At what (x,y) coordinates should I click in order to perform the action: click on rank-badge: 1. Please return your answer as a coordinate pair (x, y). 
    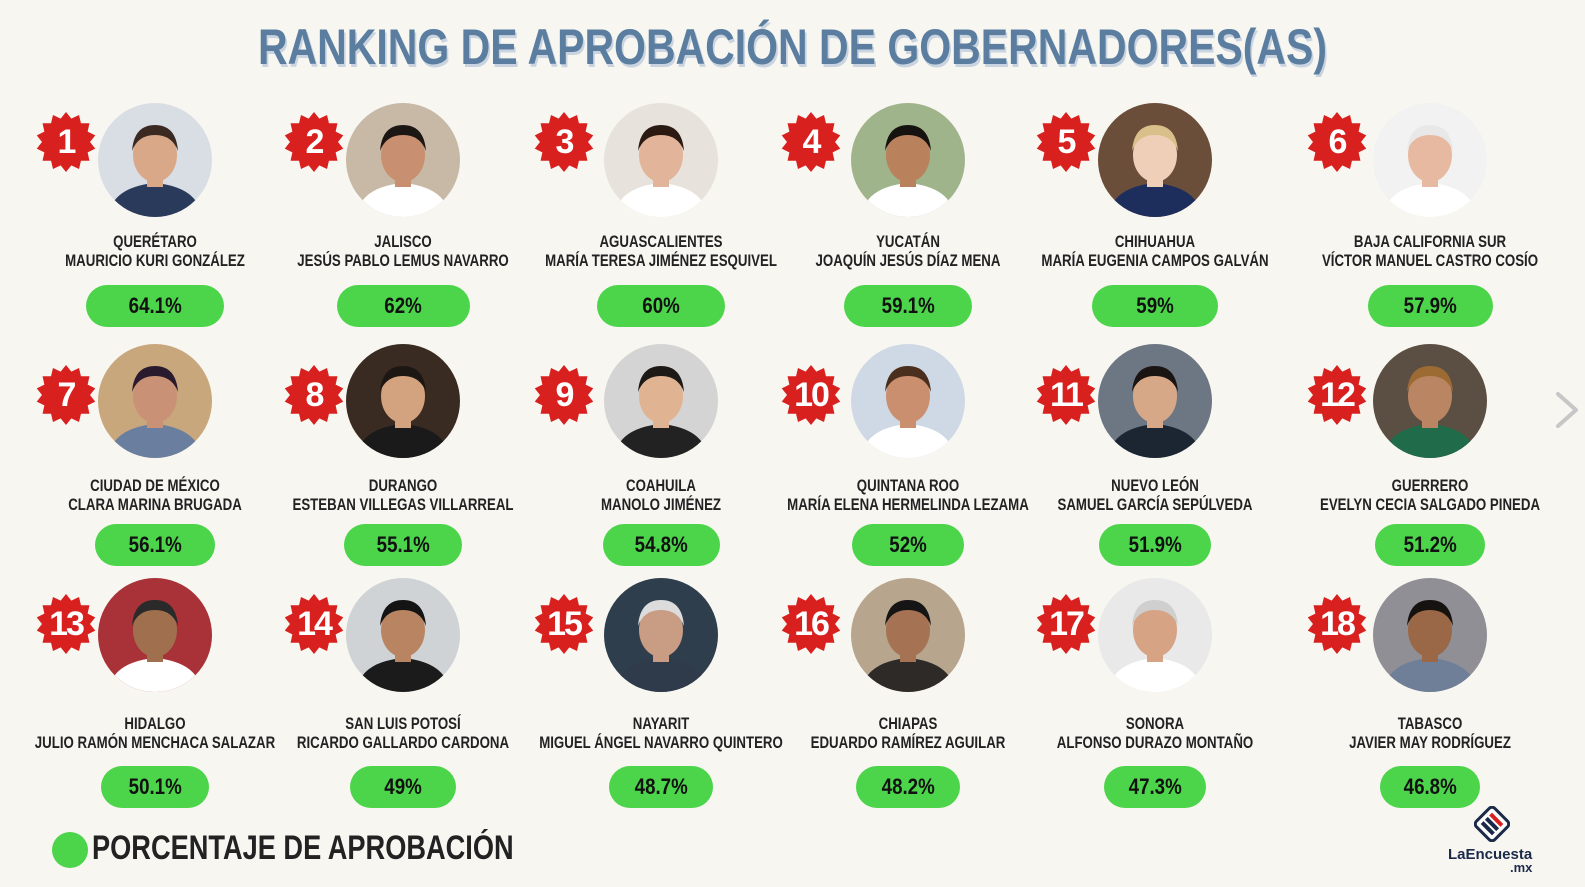
    Looking at the image, I should click on (66, 142).